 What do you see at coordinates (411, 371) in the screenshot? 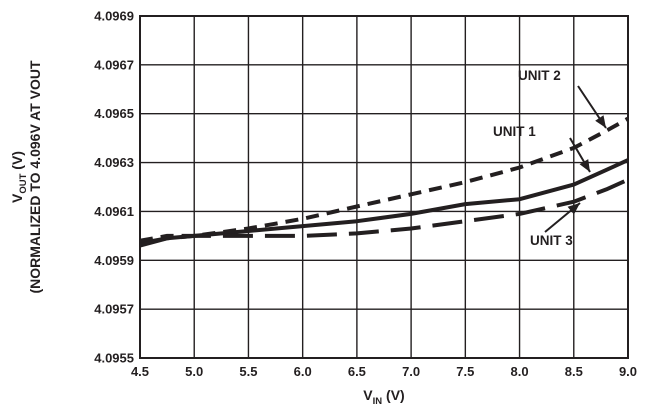
I see `x-tick-label: 7.0` at bounding box center [411, 371].